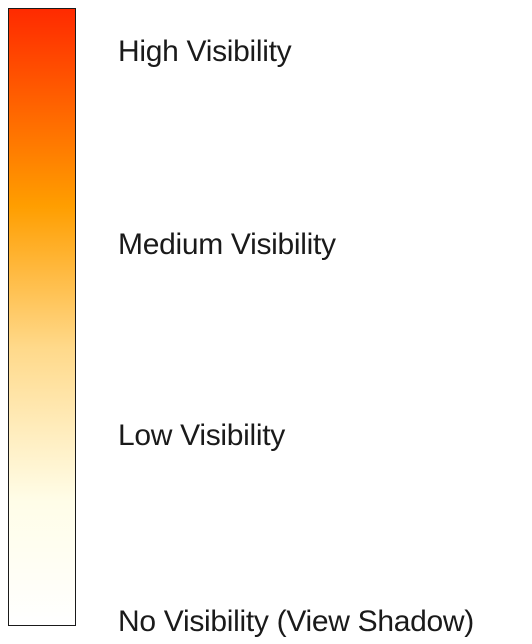 The image size is (532, 644). Describe the element at coordinates (296, 621) in the screenshot. I see `legend-label-none: No Visibility (View Shadow)` at that location.